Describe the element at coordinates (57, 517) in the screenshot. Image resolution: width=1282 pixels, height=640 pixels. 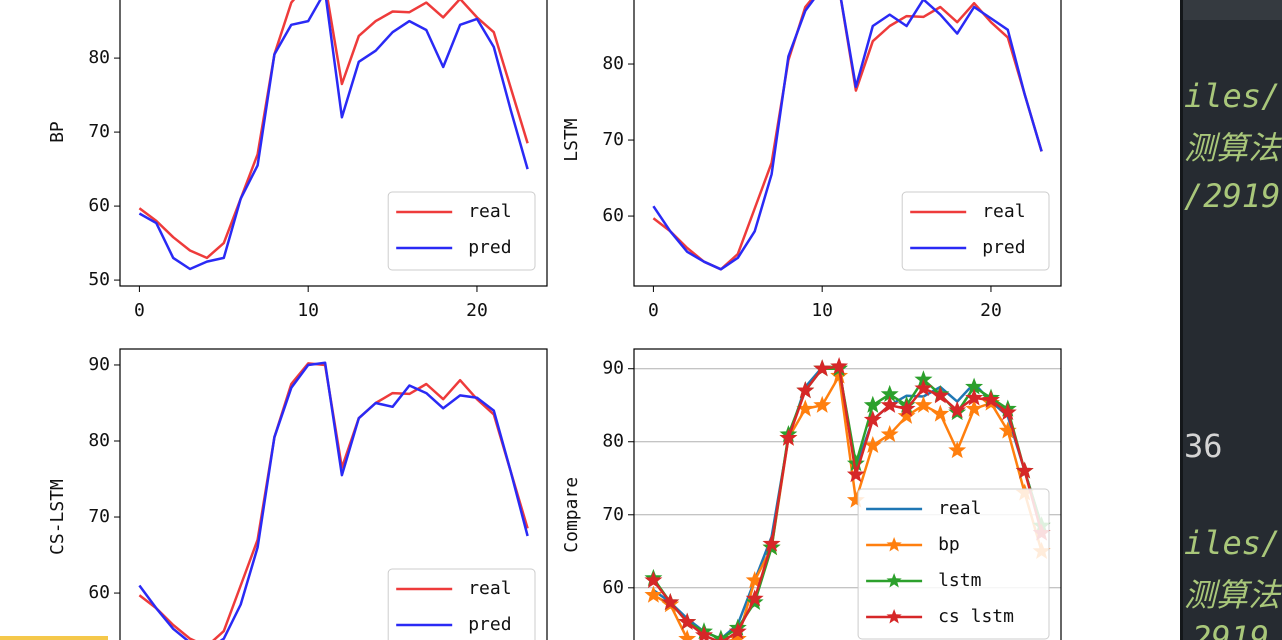
I see `y-axis-label: CS-LSTM` at that location.